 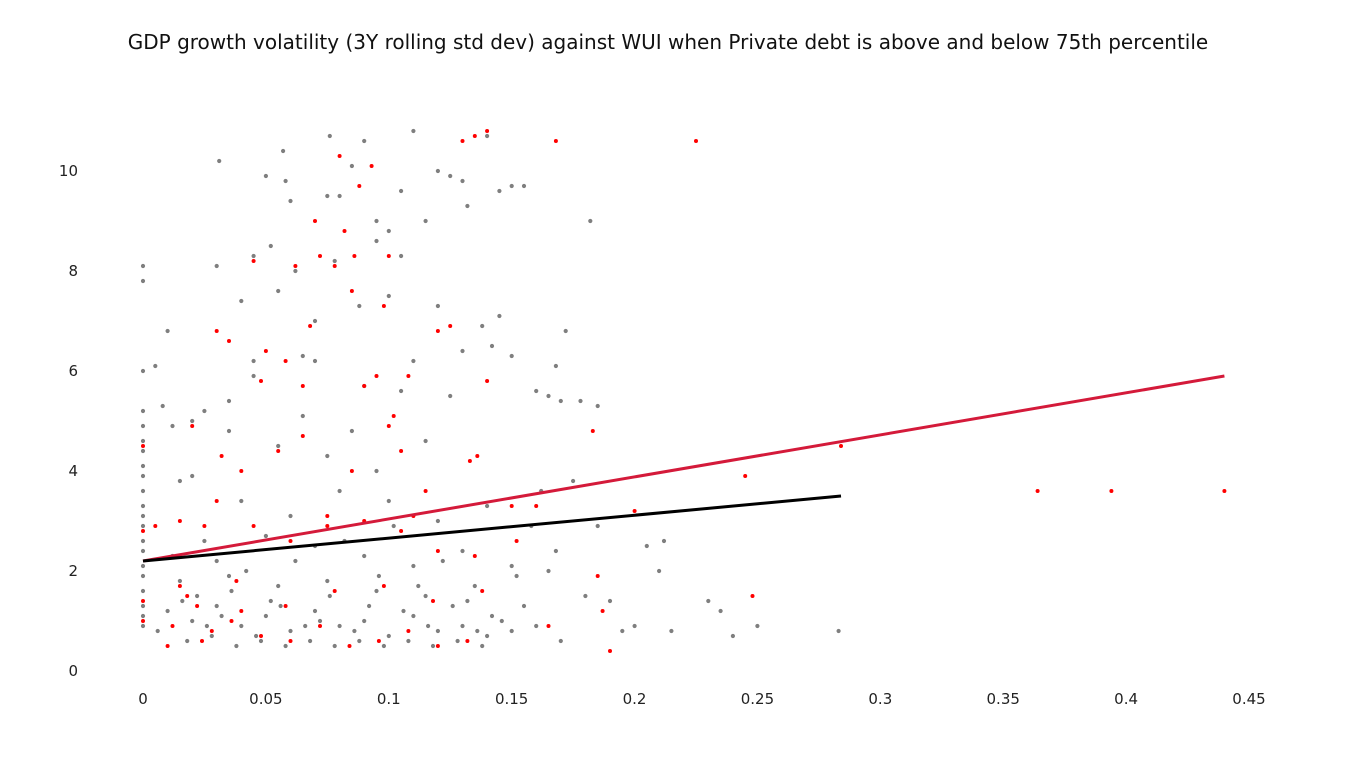 I want to click on x-tick-label: 0.25, so click(x=757, y=699).